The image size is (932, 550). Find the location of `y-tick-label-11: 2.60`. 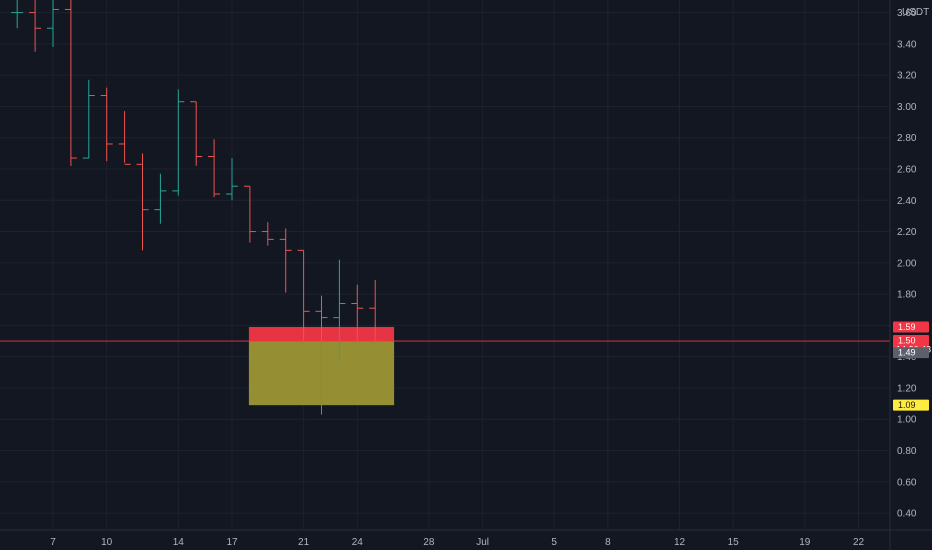

y-tick-label-11: 2.60 is located at coordinates (907, 170).